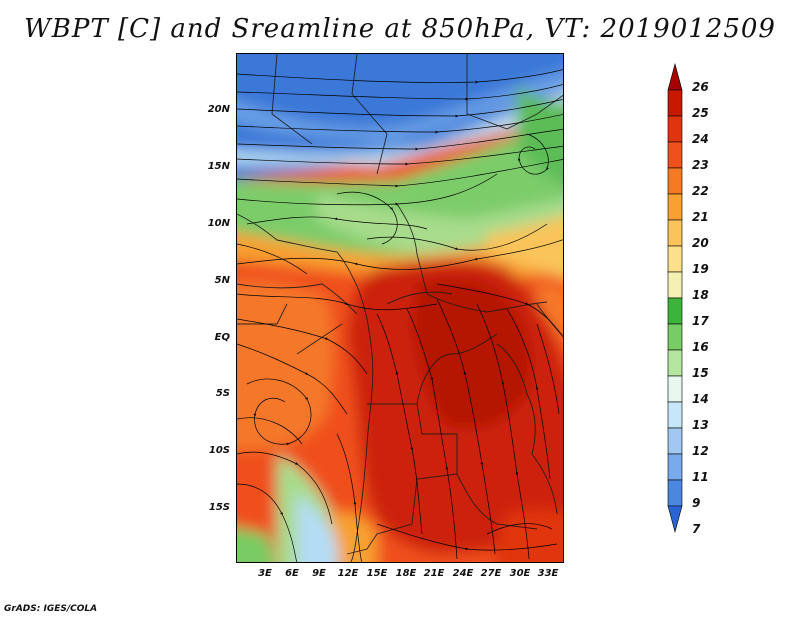 The width and height of the screenshot is (800, 618). Describe the element at coordinates (434, 573) in the screenshot. I see `lon-label-21e: 21E` at that location.